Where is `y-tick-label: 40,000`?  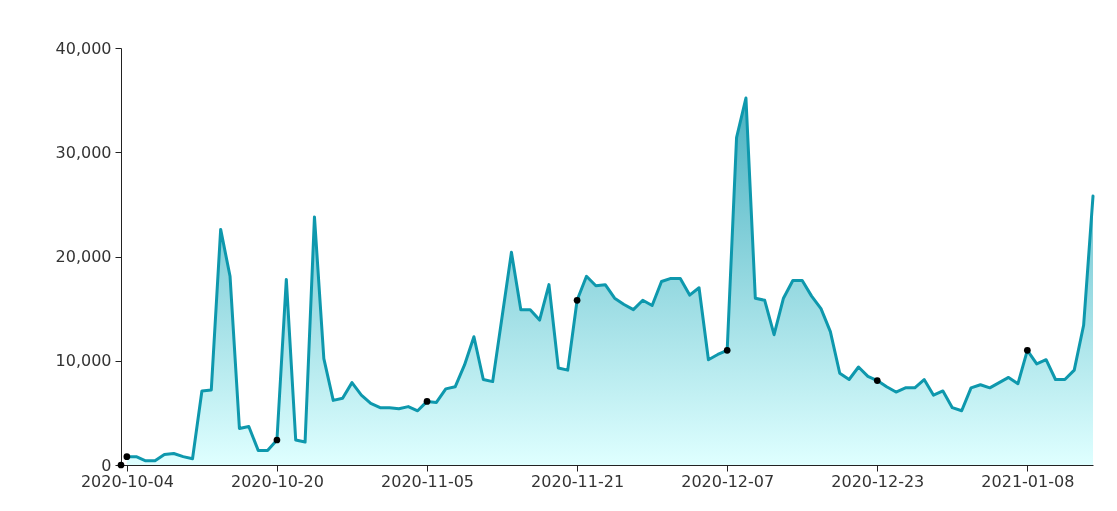
y-tick-label: 40,000 is located at coordinates (83, 48).